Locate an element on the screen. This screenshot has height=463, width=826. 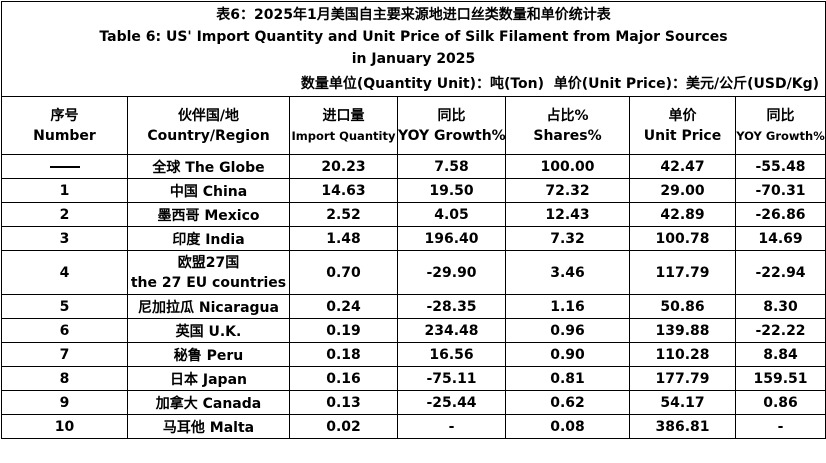
row-price-yoy: -22.22 is located at coordinates (780, 330).